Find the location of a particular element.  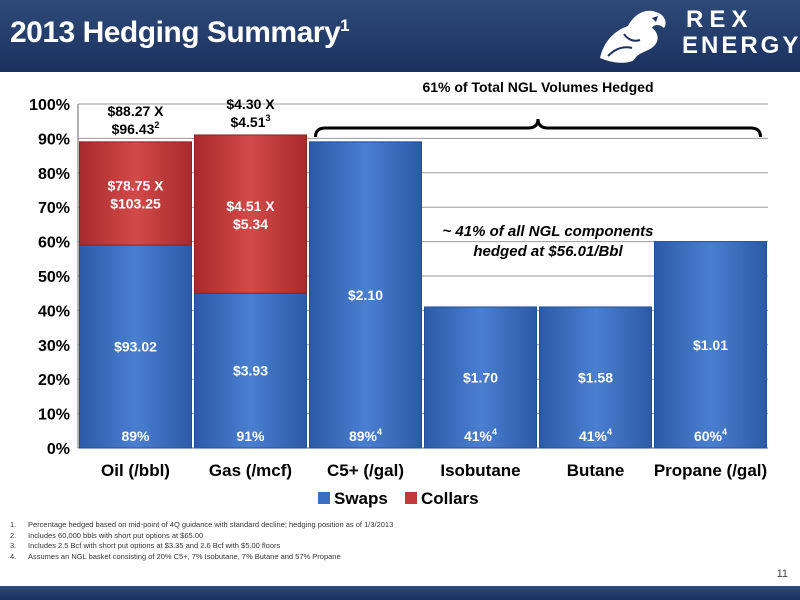

y-tick-label: 90% is located at coordinates (54, 139).